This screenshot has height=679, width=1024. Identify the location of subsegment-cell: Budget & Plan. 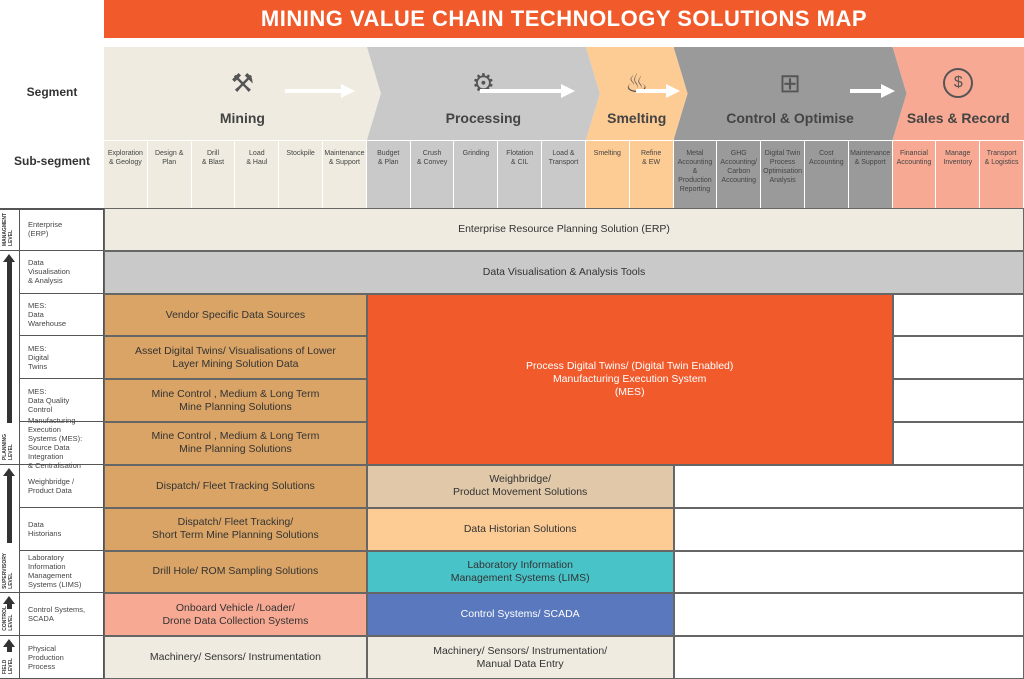
(388, 174).